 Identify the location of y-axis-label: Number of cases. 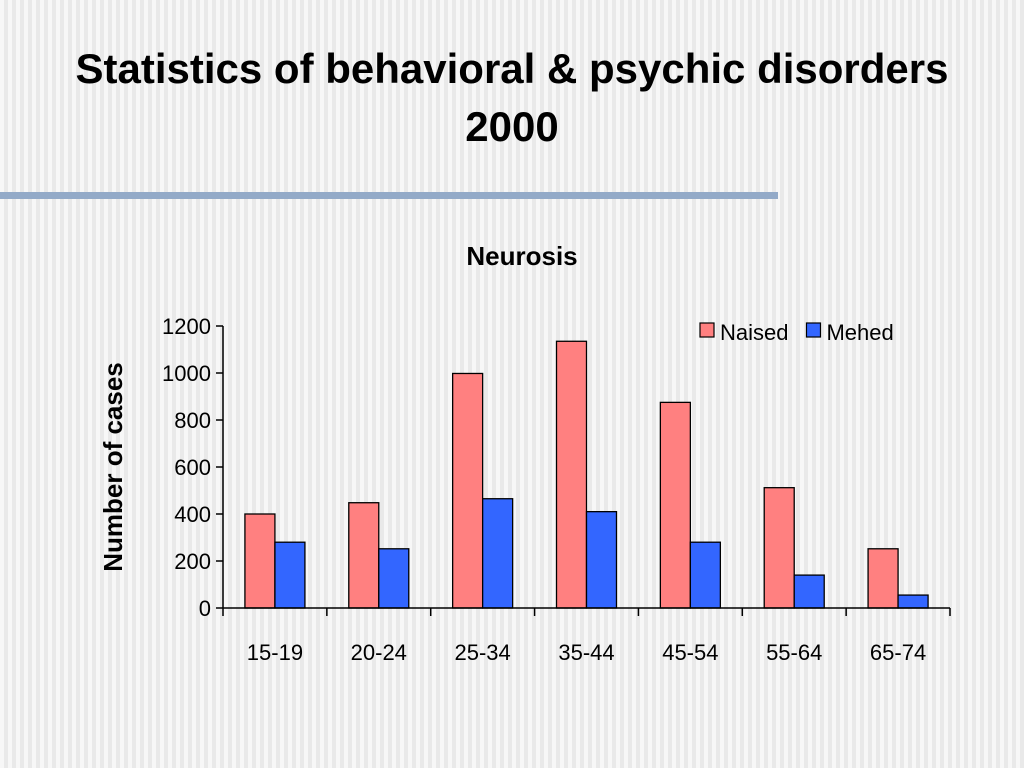
(113, 467).